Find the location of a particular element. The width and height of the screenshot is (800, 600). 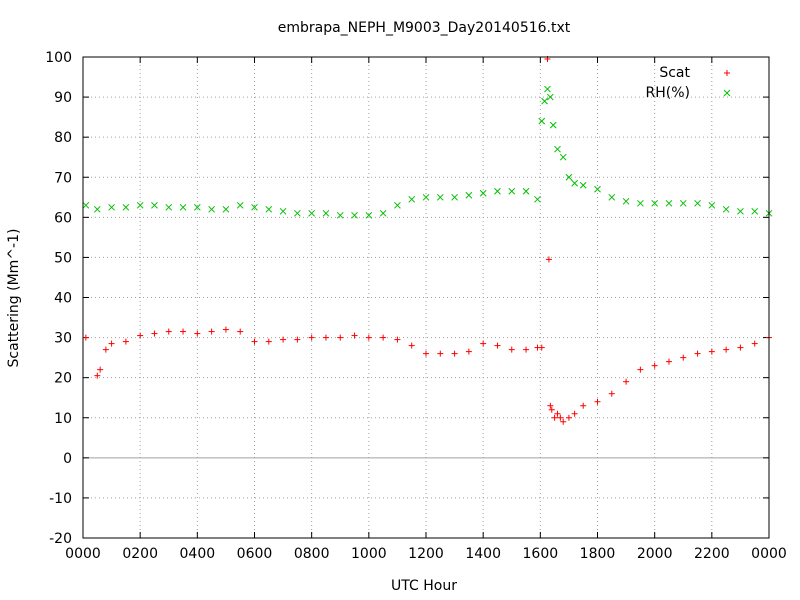

x-tick-label: 1800 is located at coordinates (598, 554).